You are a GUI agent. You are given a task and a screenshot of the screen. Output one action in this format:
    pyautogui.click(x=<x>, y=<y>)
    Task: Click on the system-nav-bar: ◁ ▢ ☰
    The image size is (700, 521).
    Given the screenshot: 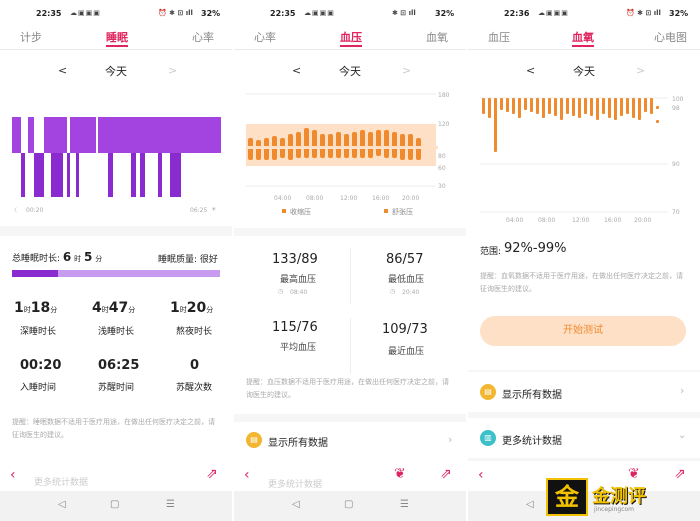 What is the action you would take?
    pyautogui.click(x=116, y=506)
    